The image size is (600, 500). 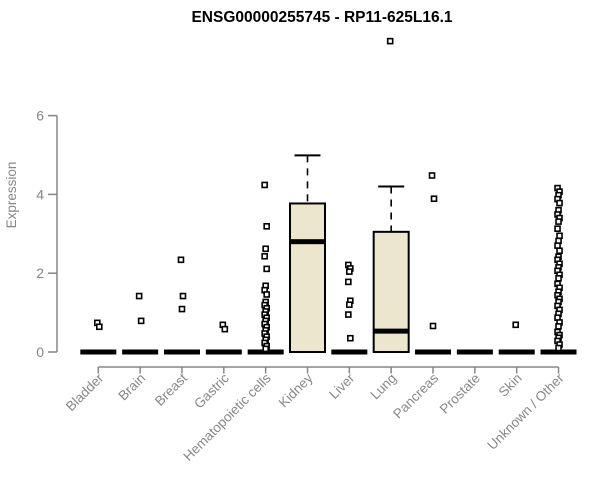 What do you see at coordinates (433, 263) in the screenshot?
I see `boxplot-pancreas` at bounding box center [433, 263].